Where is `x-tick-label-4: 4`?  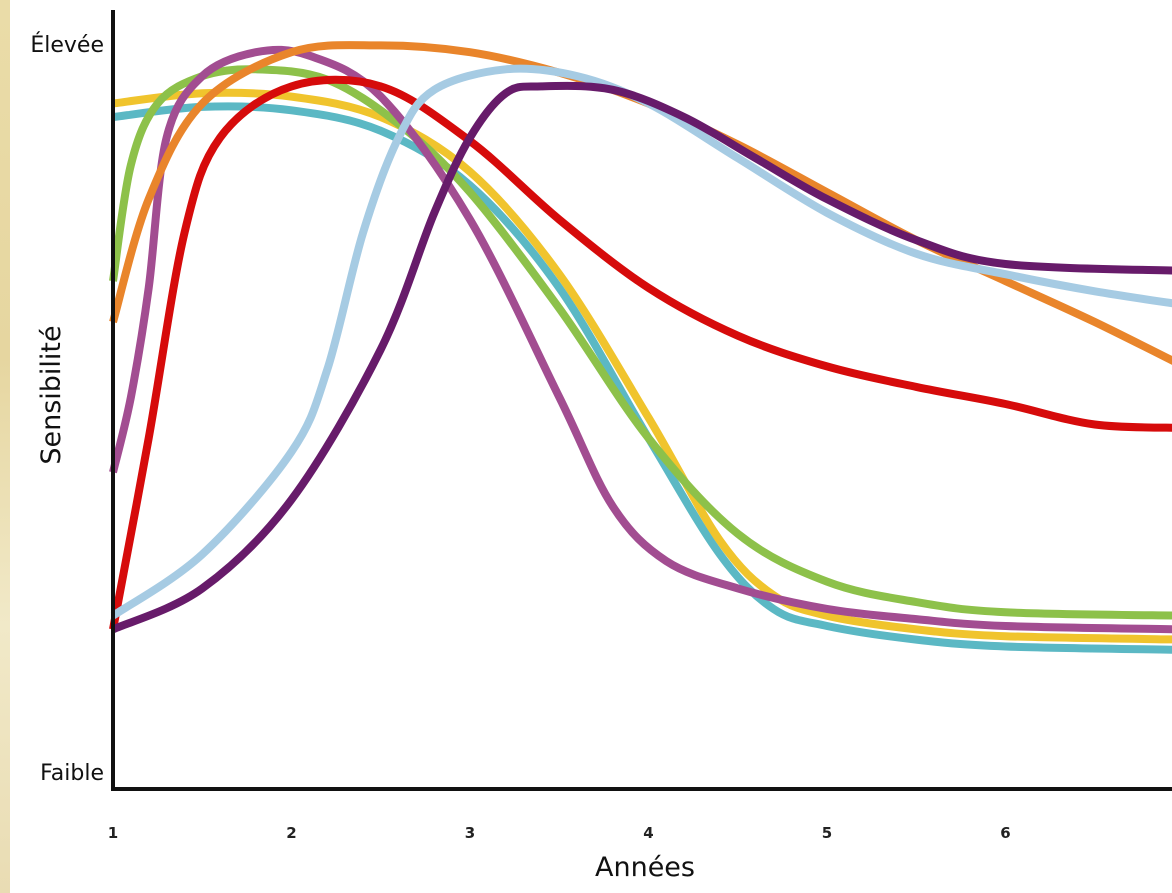 x-tick-label-4: 4 is located at coordinates (648, 833).